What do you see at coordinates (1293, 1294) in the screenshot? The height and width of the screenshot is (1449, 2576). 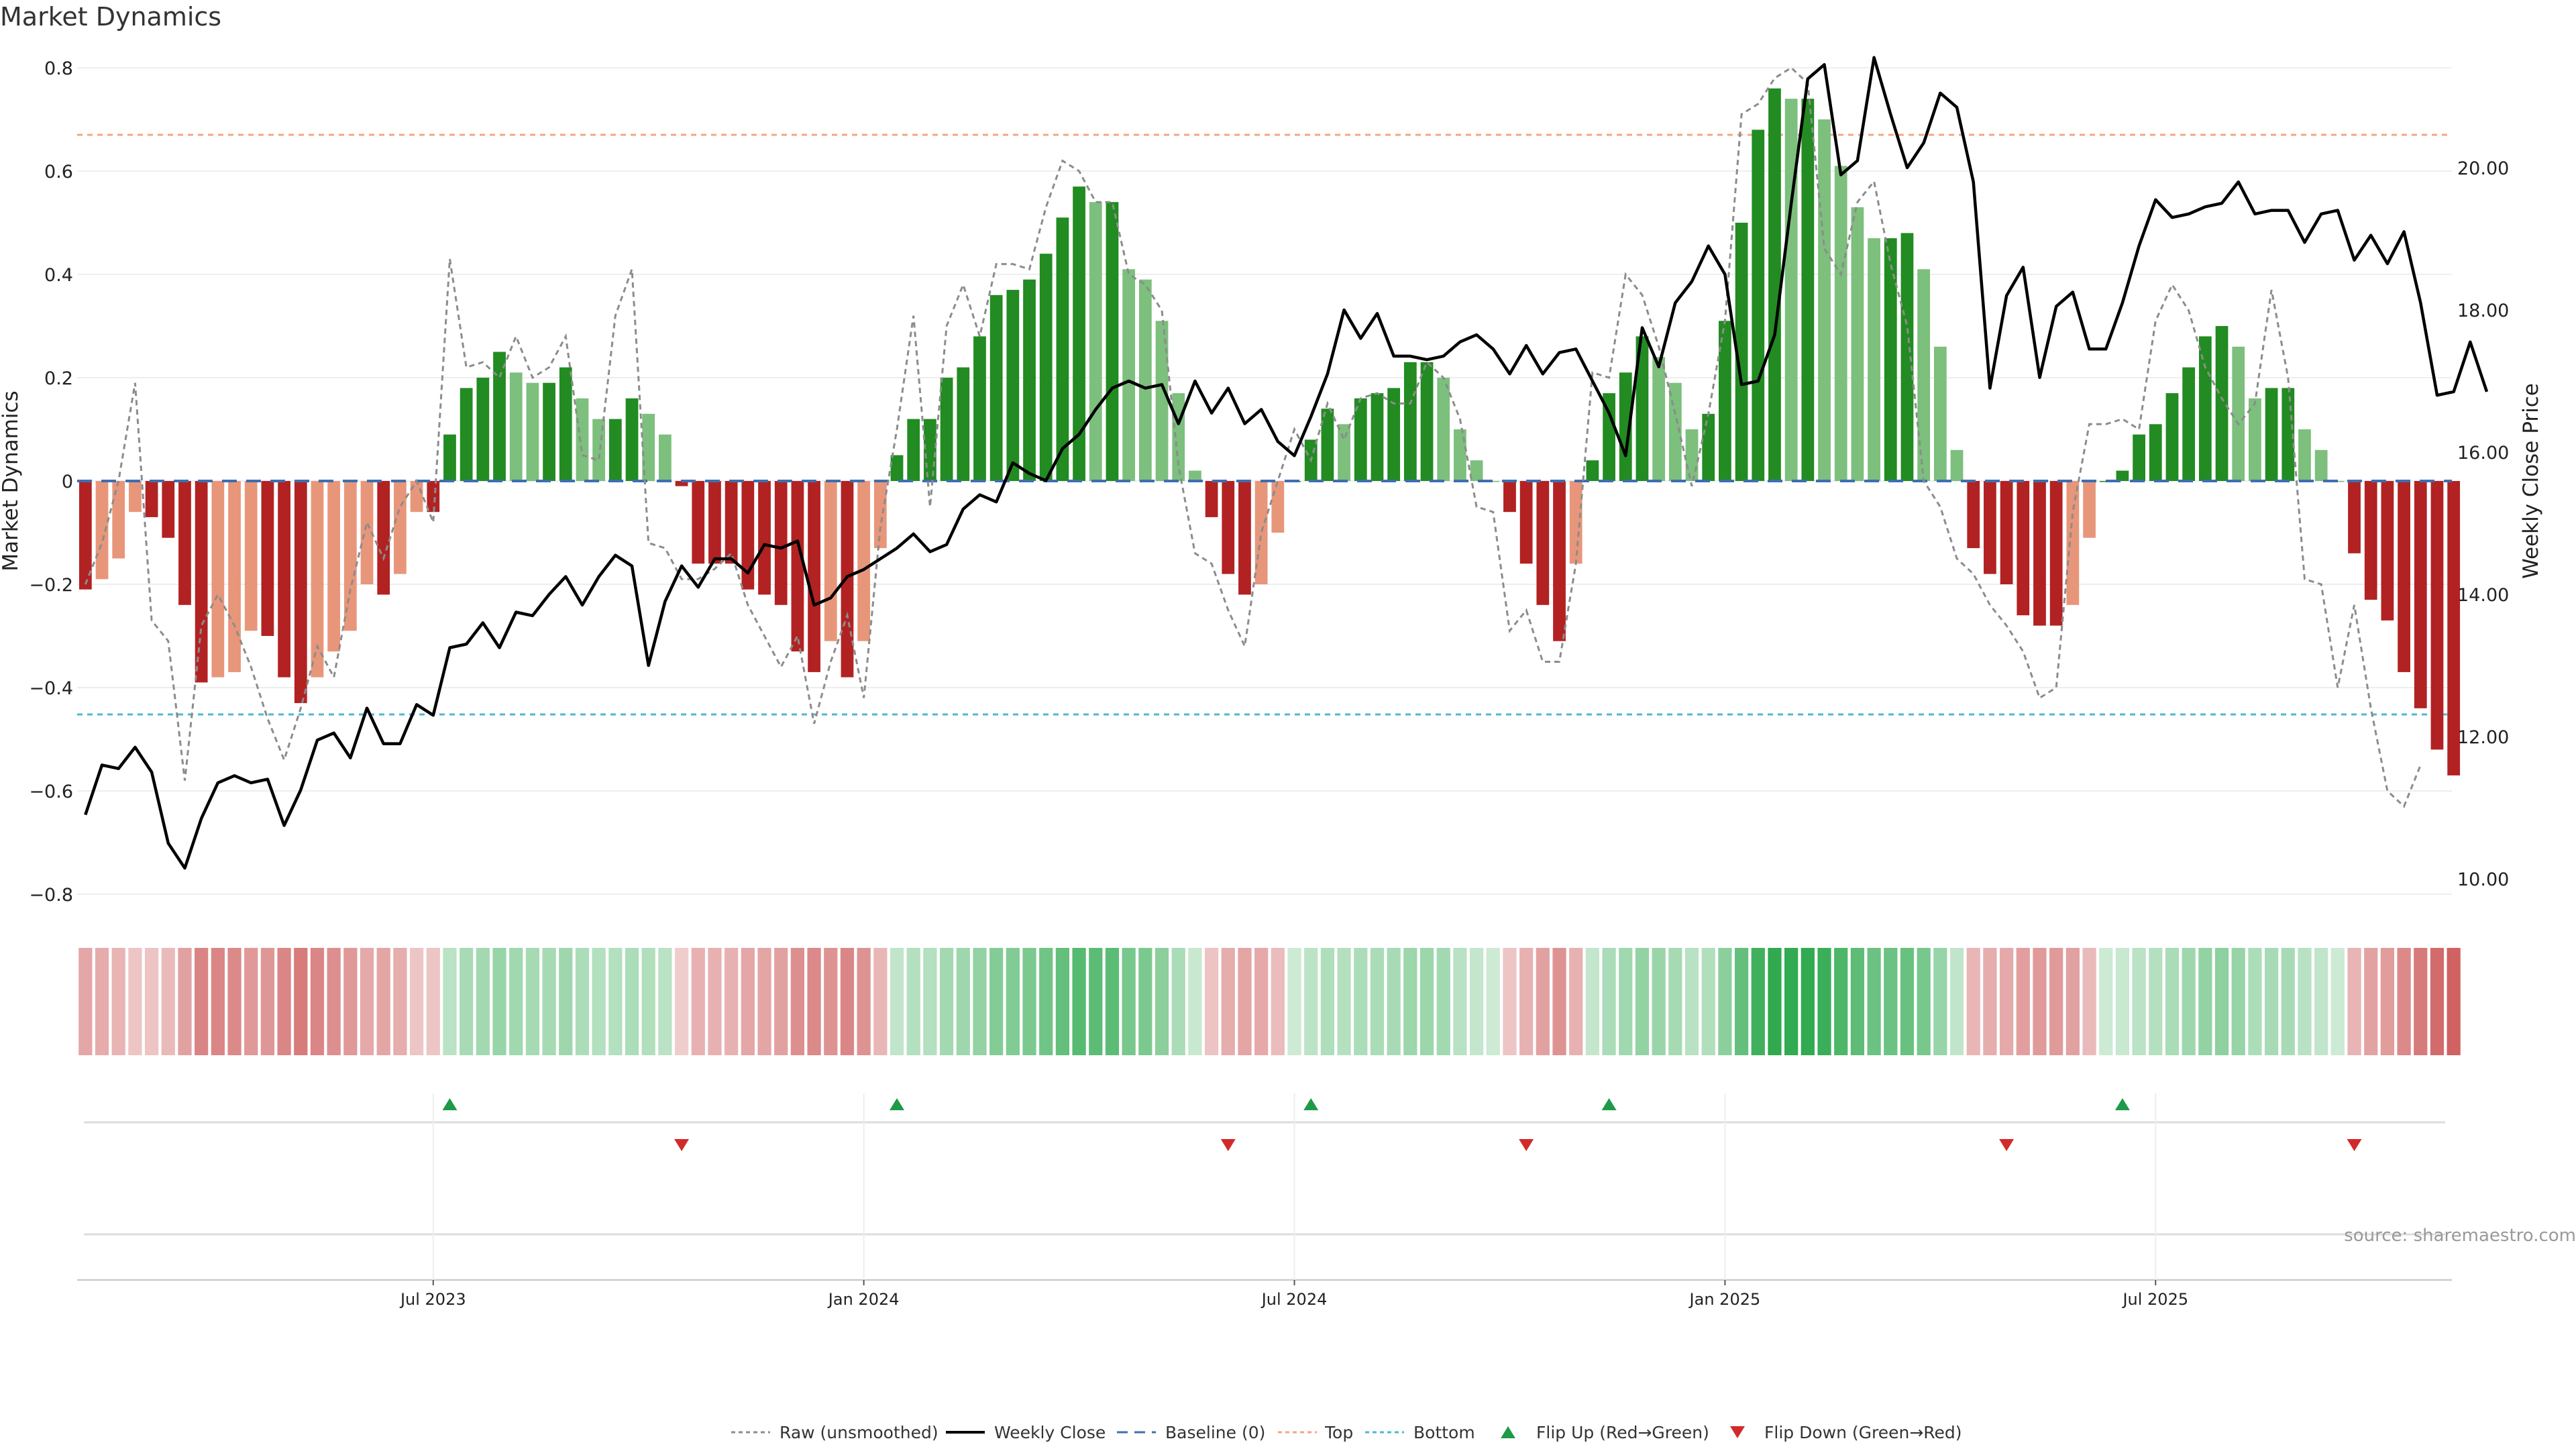 I see `x-axis: Jul 2023 Jan 2024 Jul 2024 Jan 2025 Jul 2025` at bounding box center [1293, 1294].